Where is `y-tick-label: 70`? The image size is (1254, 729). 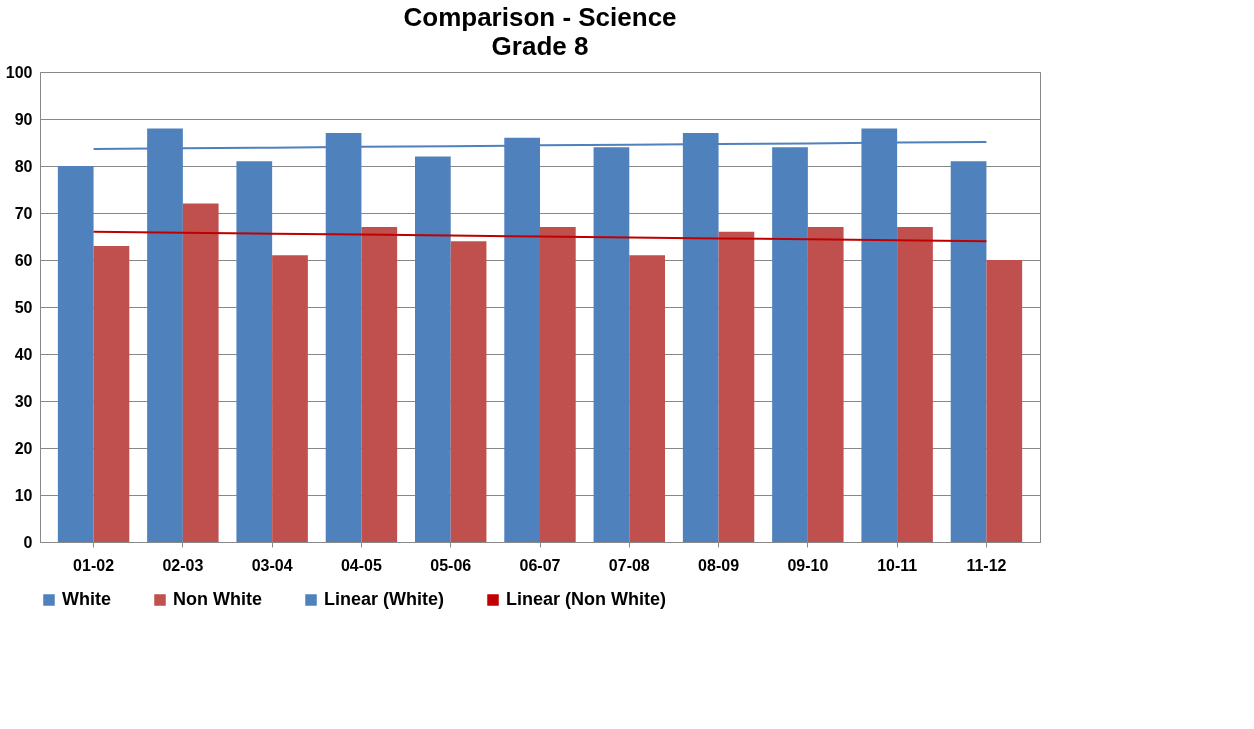
y-tick-label: 70 is located at coordinates (23, 213).